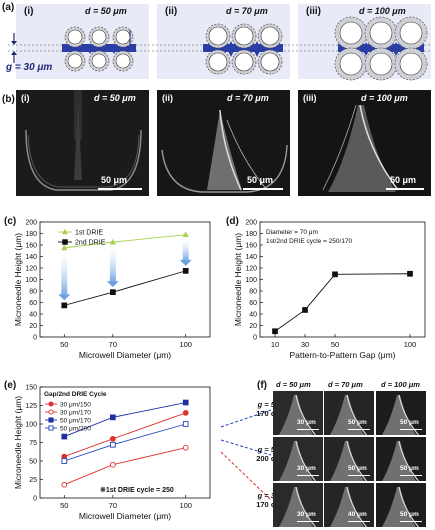 The image size is (435, 530). Describe the element at coordinates (382, 11) in the screenshot. I see `panel-a-iii-d-label: d = 100 μm` at that location.